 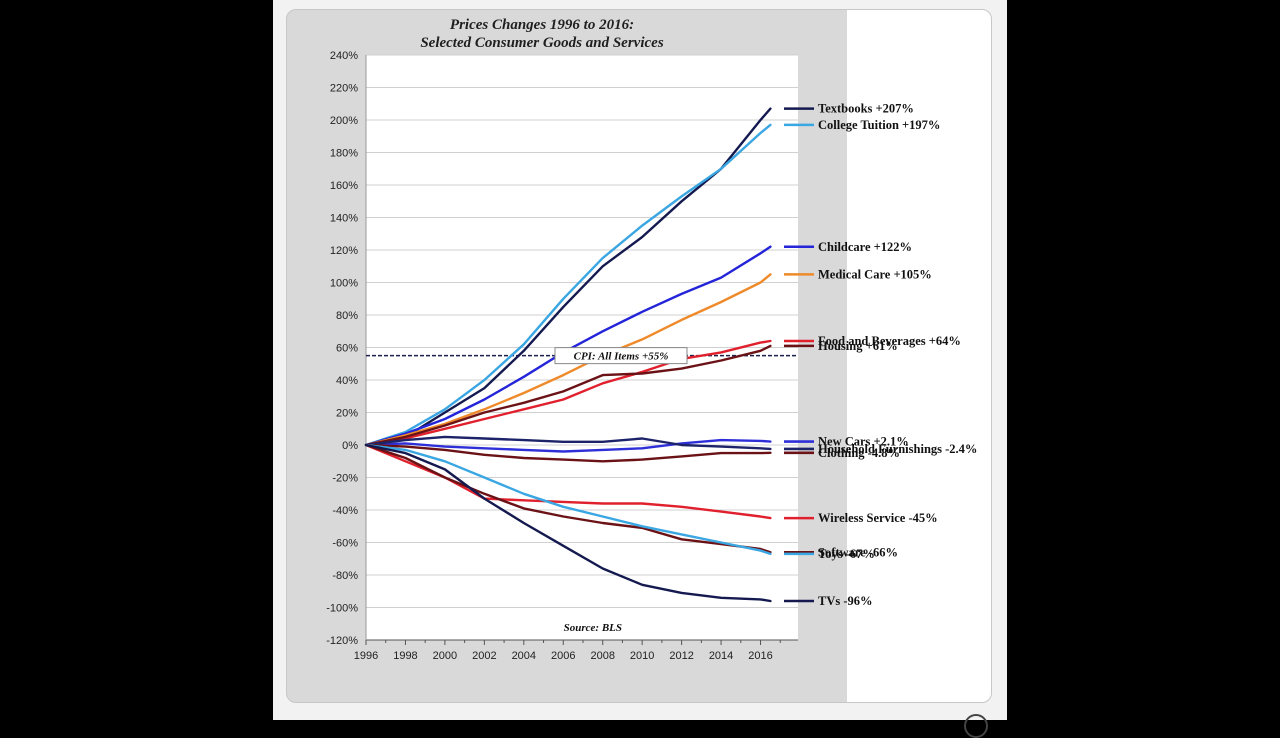 I want to click on y-tick-label: 160%, so click(x=344, y=186).